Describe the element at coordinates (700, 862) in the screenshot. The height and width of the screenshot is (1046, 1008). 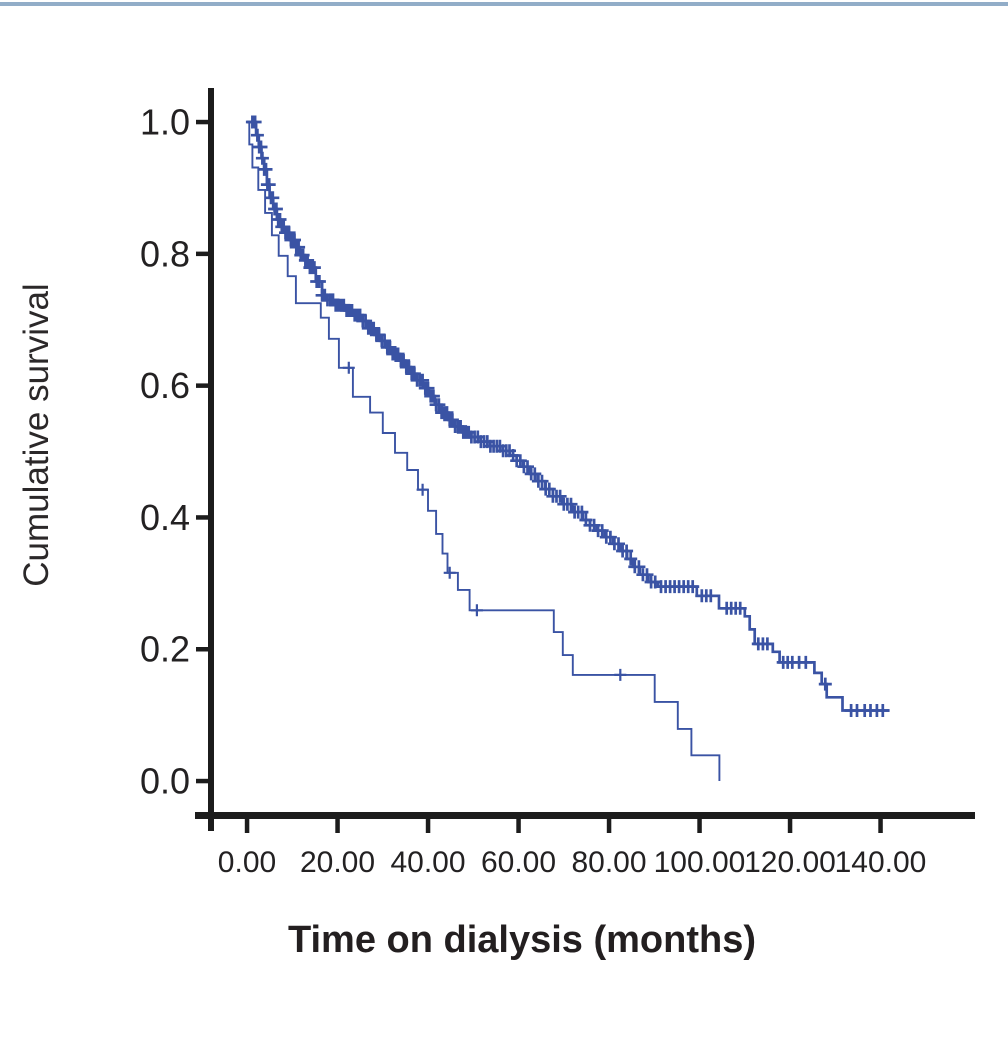
I see `x-tick-label: 100.00` at that location.